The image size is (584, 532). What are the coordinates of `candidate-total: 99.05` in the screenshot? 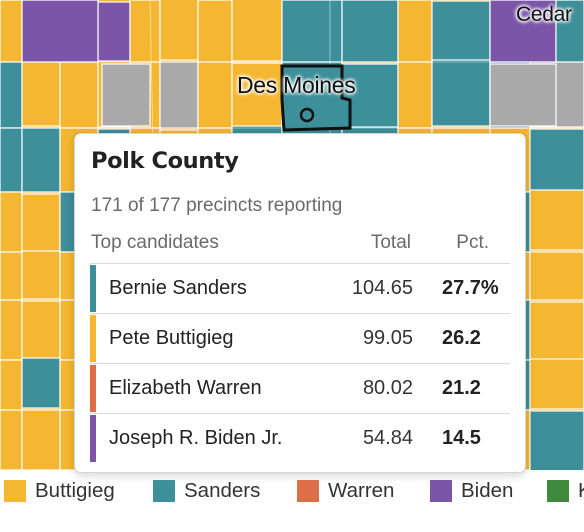 It's located at (387, 338).